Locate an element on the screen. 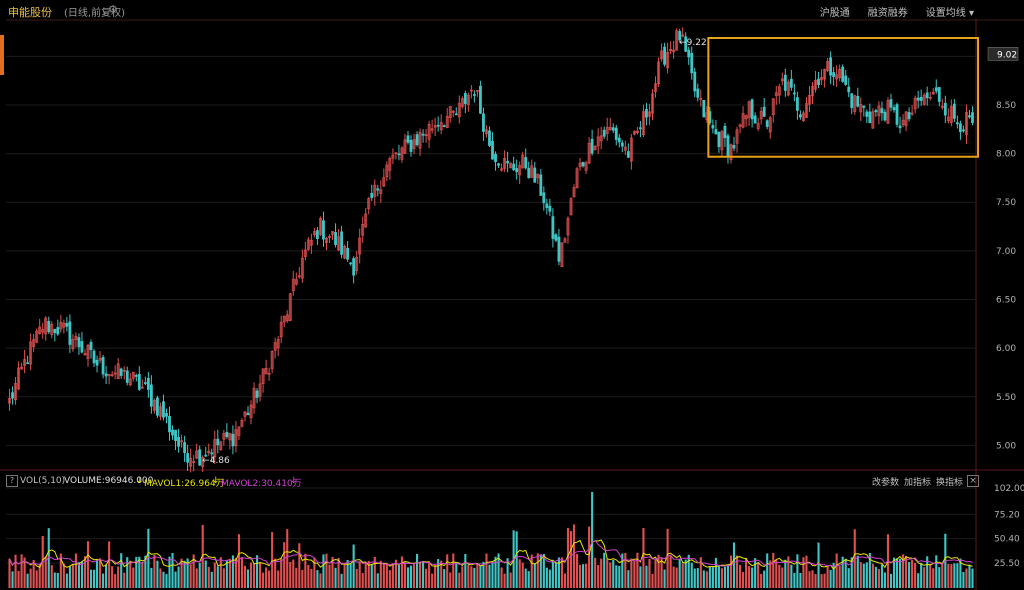 The height and width of the screenshot is (590, 1024). switch-indicator-button: 换指标 is located at coordinates (950, 483).